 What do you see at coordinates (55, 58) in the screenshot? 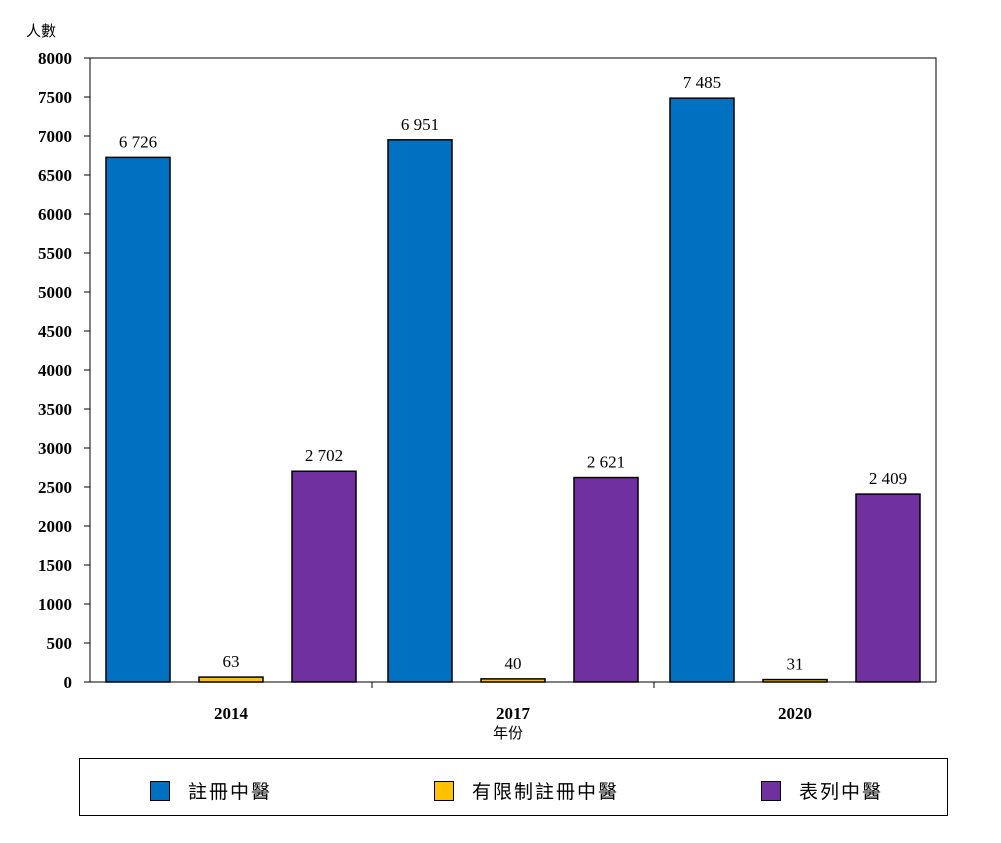
I see `y-tick-label: 8000` at bounding box center [55, 58].